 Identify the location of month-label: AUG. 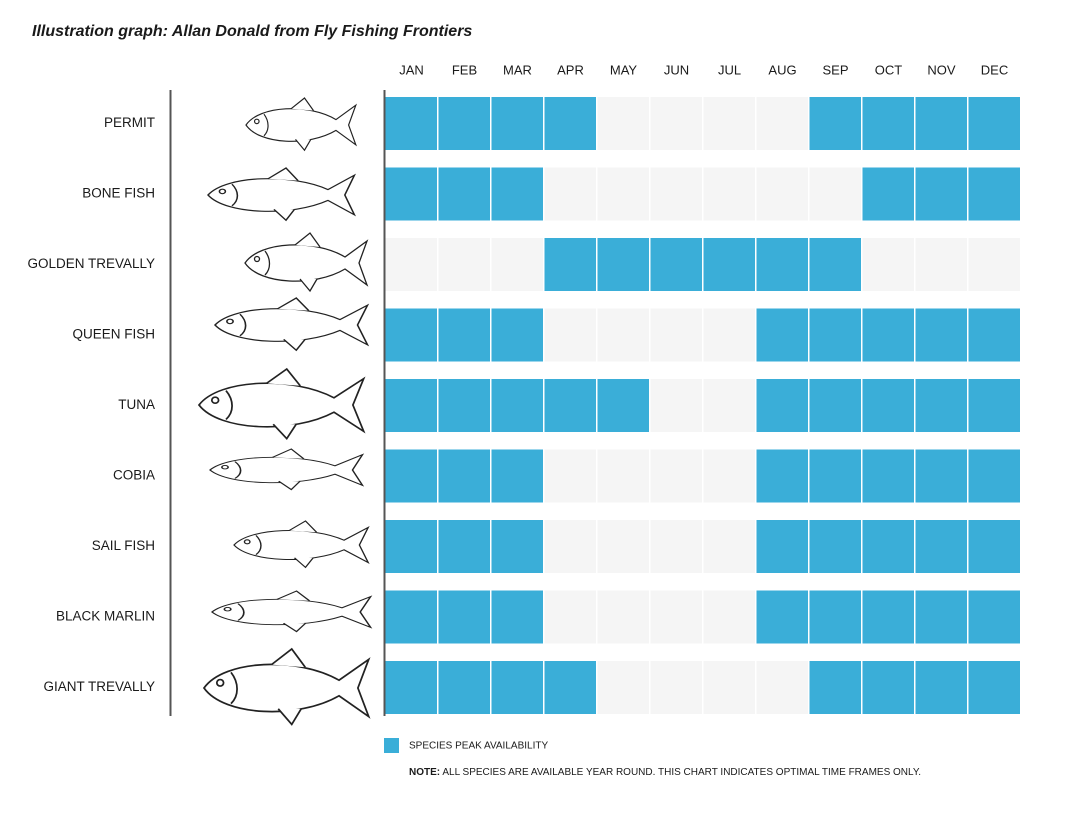
(782, 69).